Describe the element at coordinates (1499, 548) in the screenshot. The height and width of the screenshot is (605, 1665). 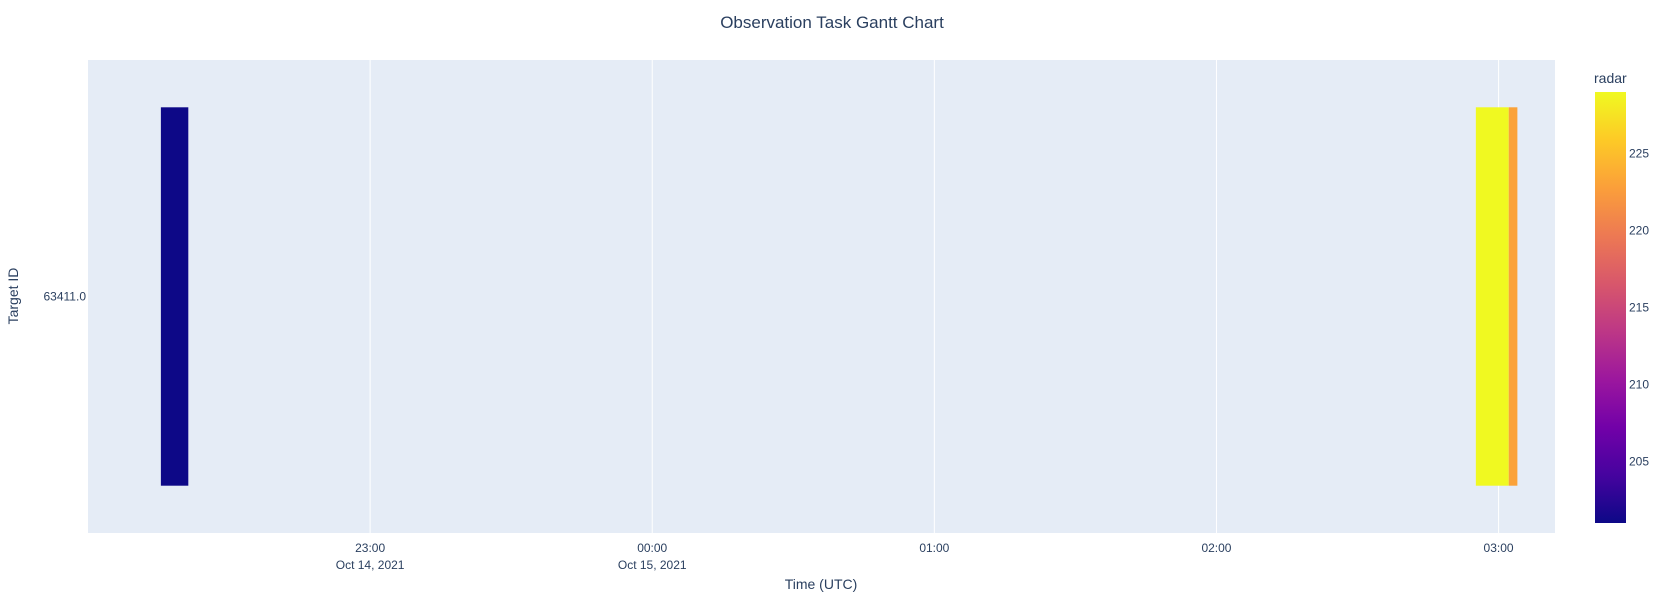
I see `x-tick-label: 03:00` at that location.